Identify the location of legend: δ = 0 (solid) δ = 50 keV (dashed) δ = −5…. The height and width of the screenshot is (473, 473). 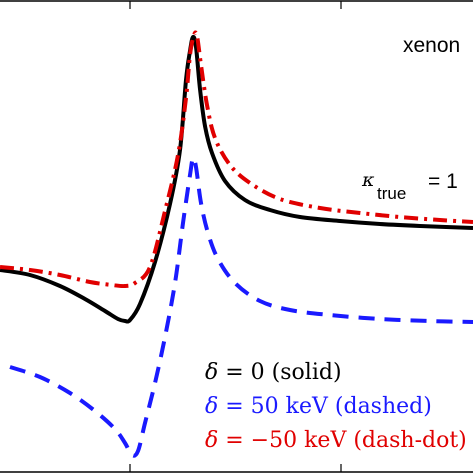
(336, 406).